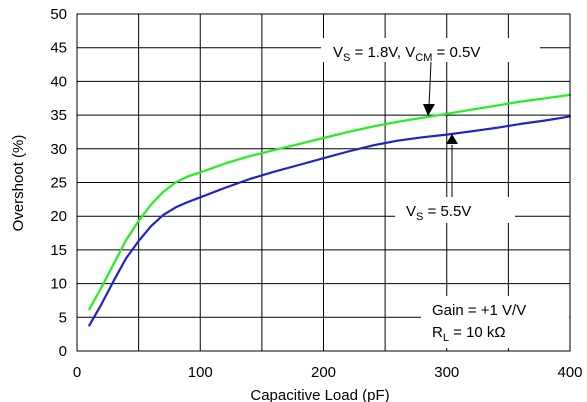 Image resolution: width=587 pixels, height=402 pixels. Describe the element at coordinates (18, 183) in the screenshot. I see `y-axis-label: Overshoot (%)` at that location.